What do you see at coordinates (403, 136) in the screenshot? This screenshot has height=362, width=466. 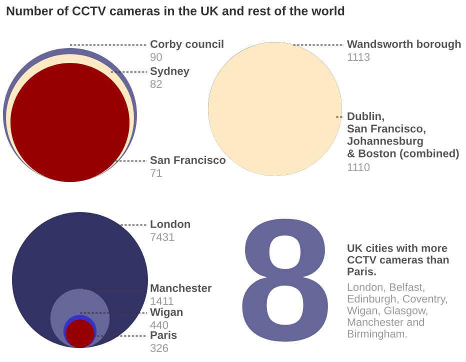 I see `category-label: Dublin, San Francisco, Johannesburg & Boston (combined)` at bounding box center [403, 136].